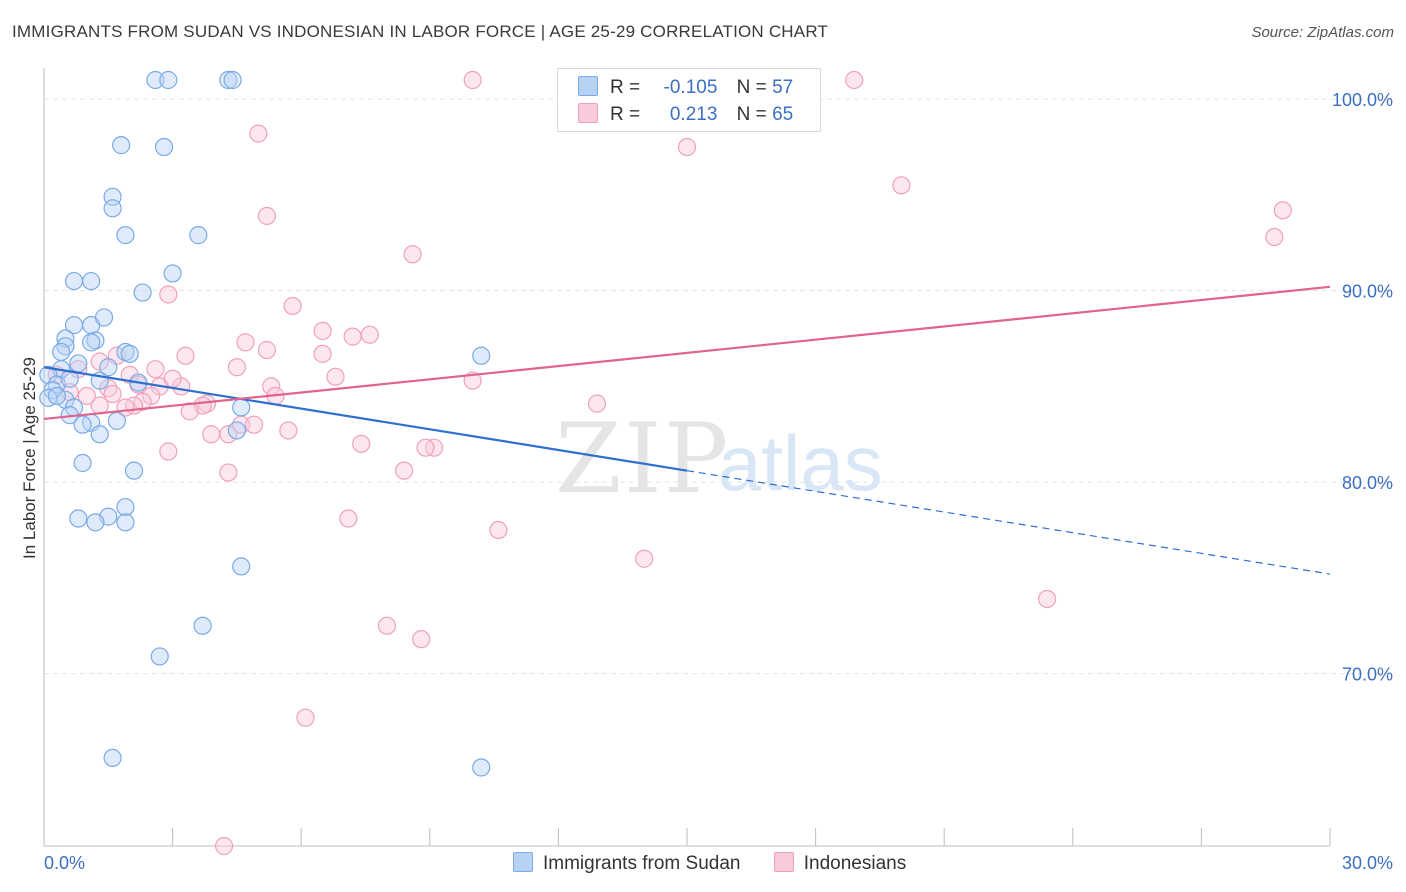 The width and height of the screenshot is (1406, 892). I want to click on x-tick-label: 30.0%, so click(1367, 863).